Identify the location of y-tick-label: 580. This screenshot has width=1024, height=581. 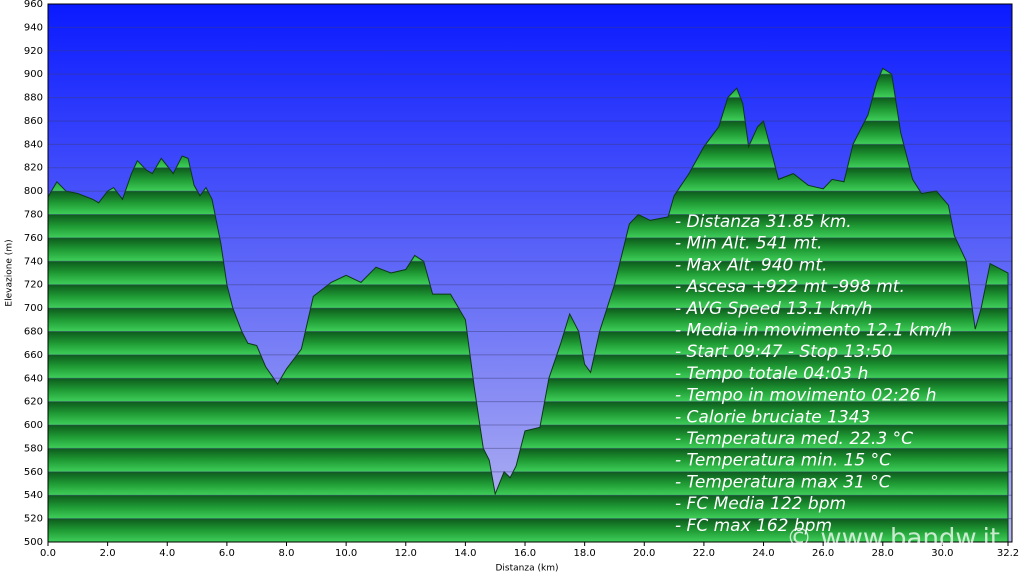
(33, 448).